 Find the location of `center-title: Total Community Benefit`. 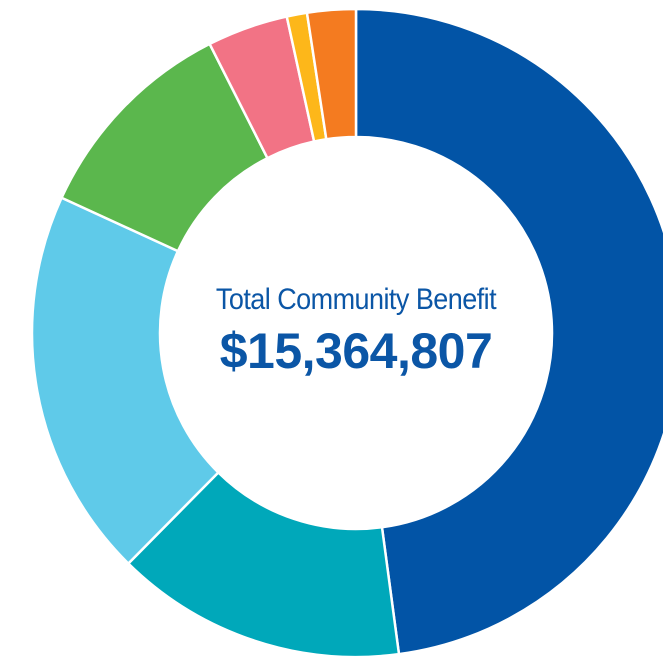

center-title: Total Community Benefit is located at coordinates (356, 299).